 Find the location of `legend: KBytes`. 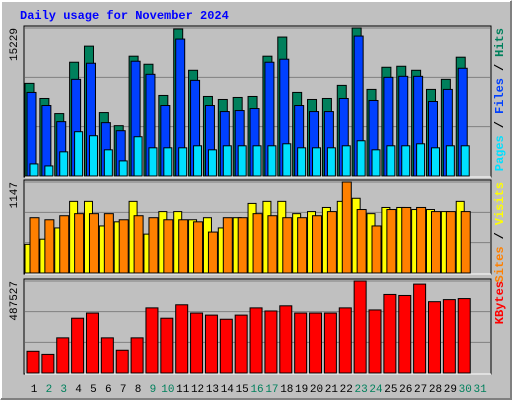

legend: KBytes is located at coordinates (500, 302).